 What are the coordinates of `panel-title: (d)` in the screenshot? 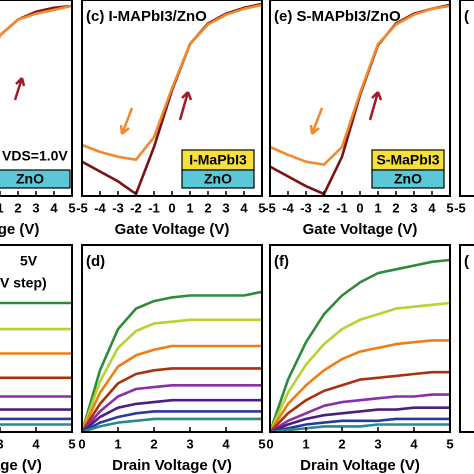 It's located at (95, 261).